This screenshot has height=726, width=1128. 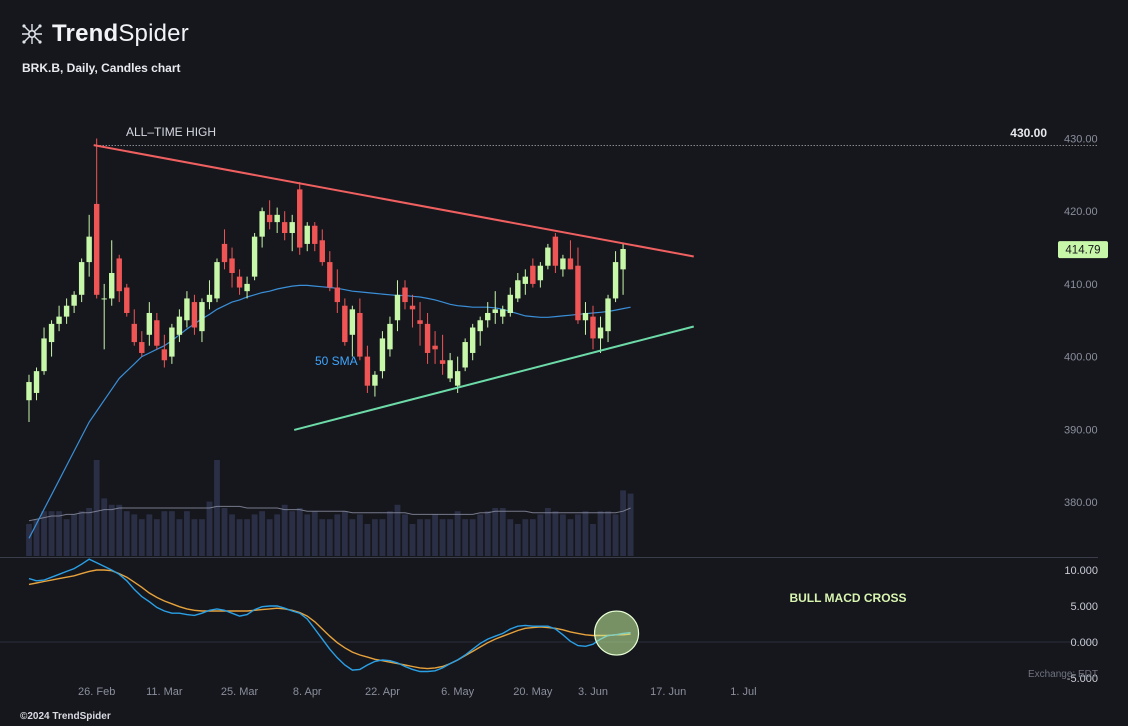 What do you see at coordinates (458, 692) in the screenshot?
I see `date-tick-label: 6. May` at bounding box center [458, 692].